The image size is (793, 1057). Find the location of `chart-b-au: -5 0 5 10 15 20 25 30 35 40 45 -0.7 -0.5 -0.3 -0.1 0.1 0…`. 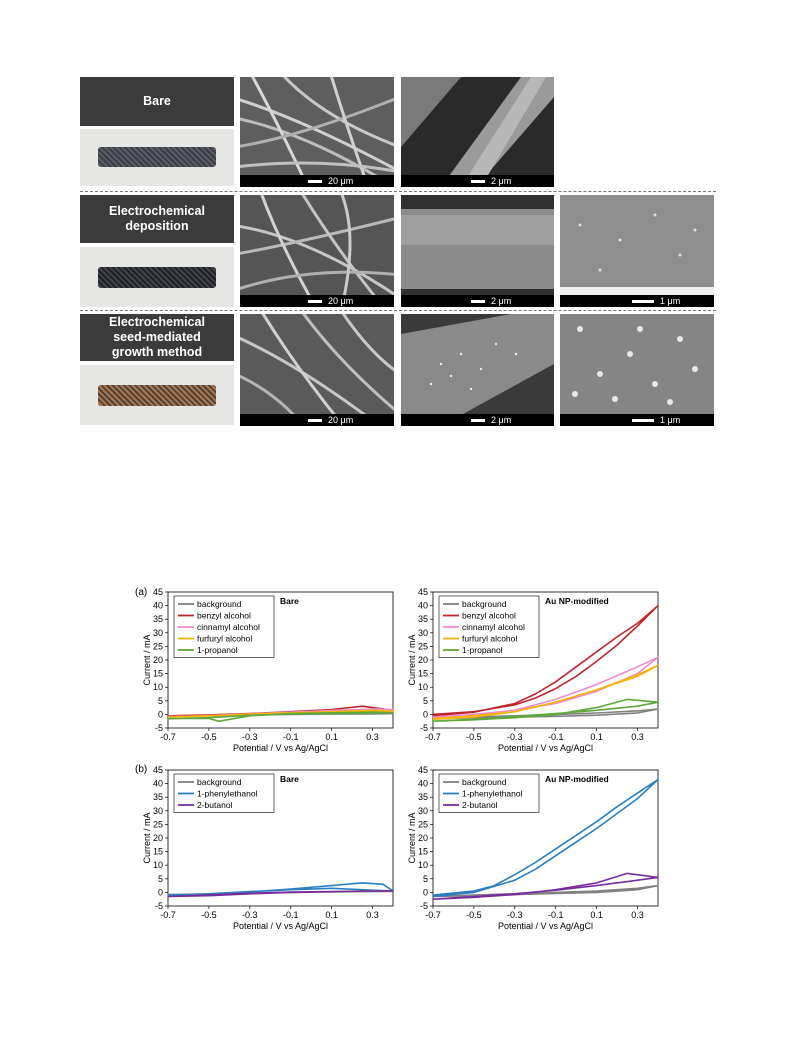

chart-b-au: -5 0 5 10 15 20 25 30 35 40 45 -0.7 -0.5 -0.3 -0.1 0.1 0… is located at coordinates (537, 849).